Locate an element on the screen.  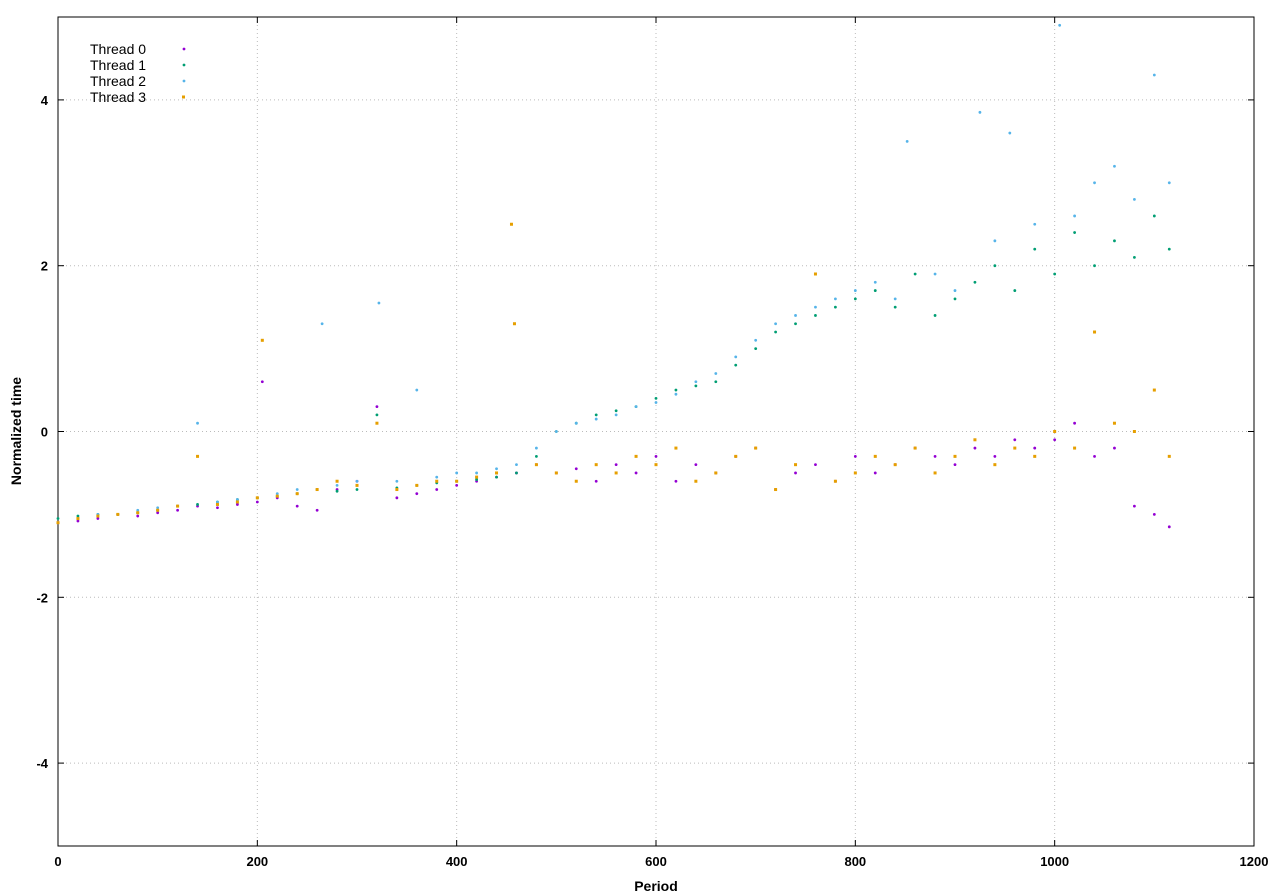
y-tick-label: 2 is located at coordinates (44, 266).